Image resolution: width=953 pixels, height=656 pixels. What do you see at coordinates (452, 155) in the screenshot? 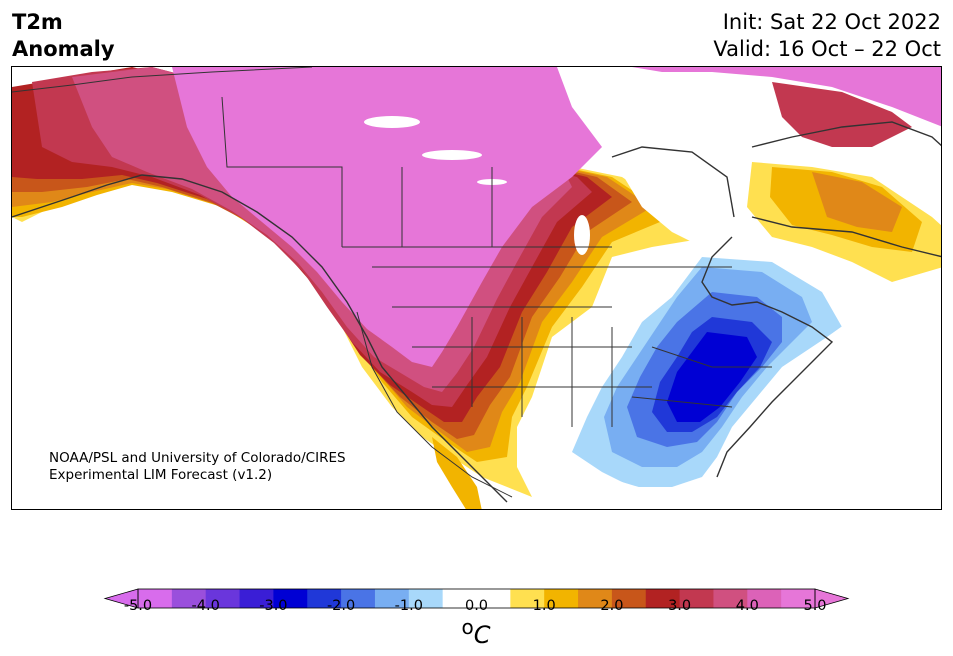
I see `great-slave-lake` at bounding box center [452, 155].